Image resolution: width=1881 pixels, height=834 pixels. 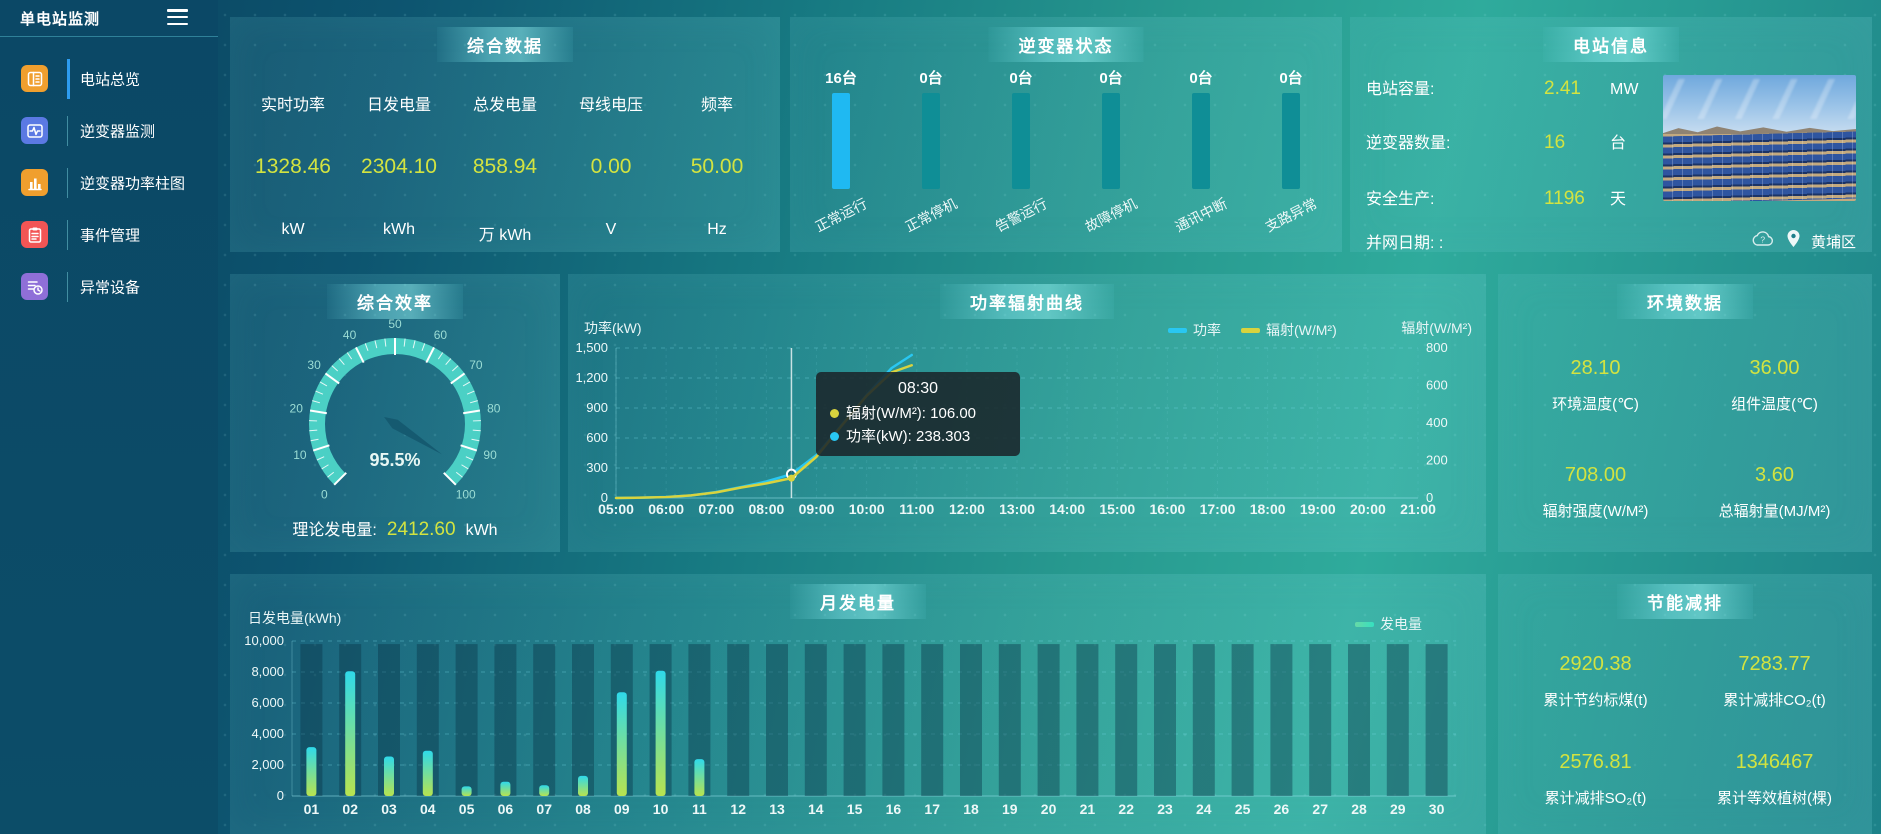 What do you see at coordinates (1685, 301) in the screenshot?
I see `panel-title-badge: 环境数据` at bounding box center [1685, 301].